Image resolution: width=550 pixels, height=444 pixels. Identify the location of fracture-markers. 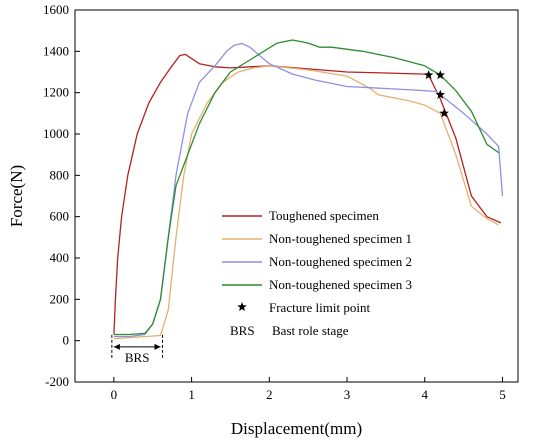
(436, 94).